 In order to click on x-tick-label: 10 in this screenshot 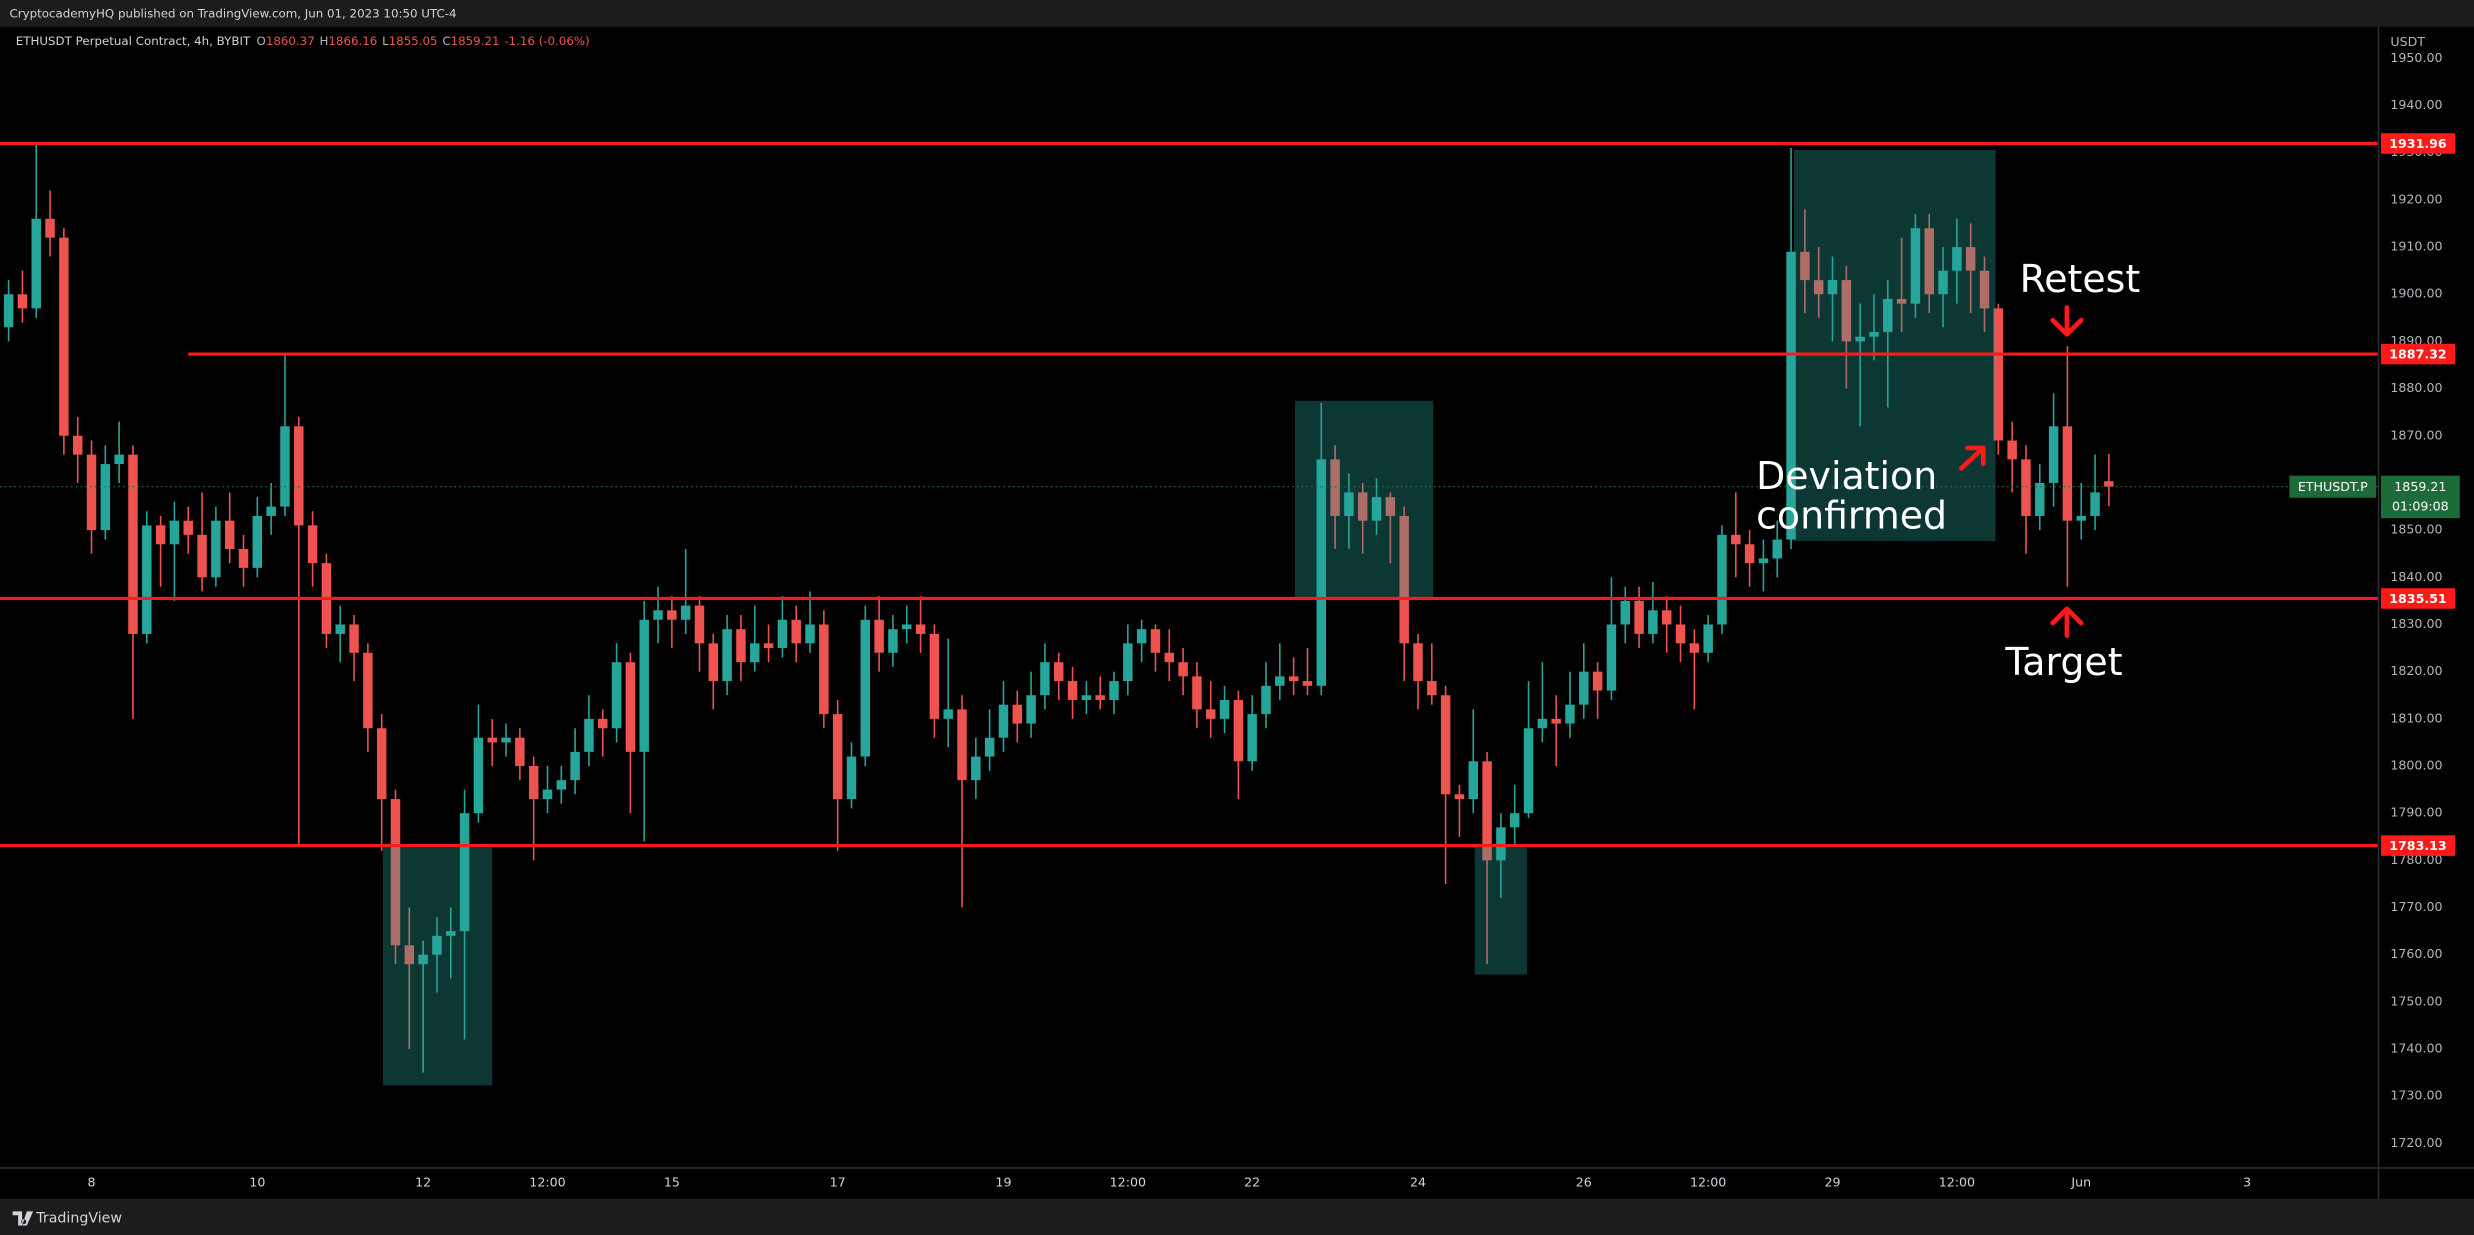, I will do `click(257, 1181)`.